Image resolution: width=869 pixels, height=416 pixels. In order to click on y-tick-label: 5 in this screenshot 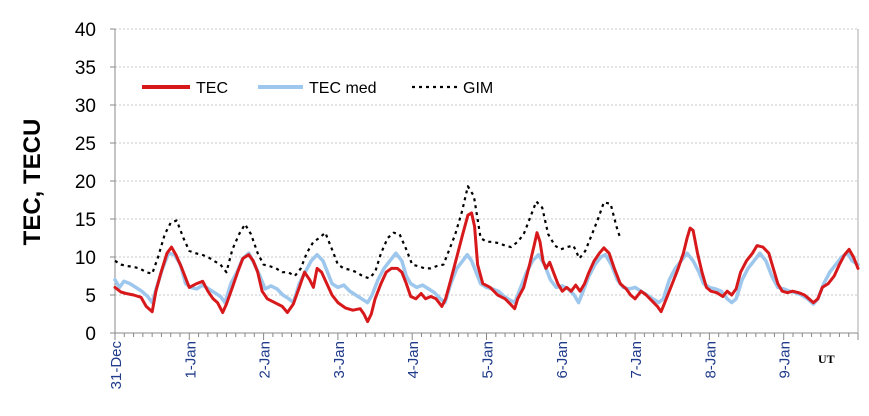, I will do `click(90, 296)`.